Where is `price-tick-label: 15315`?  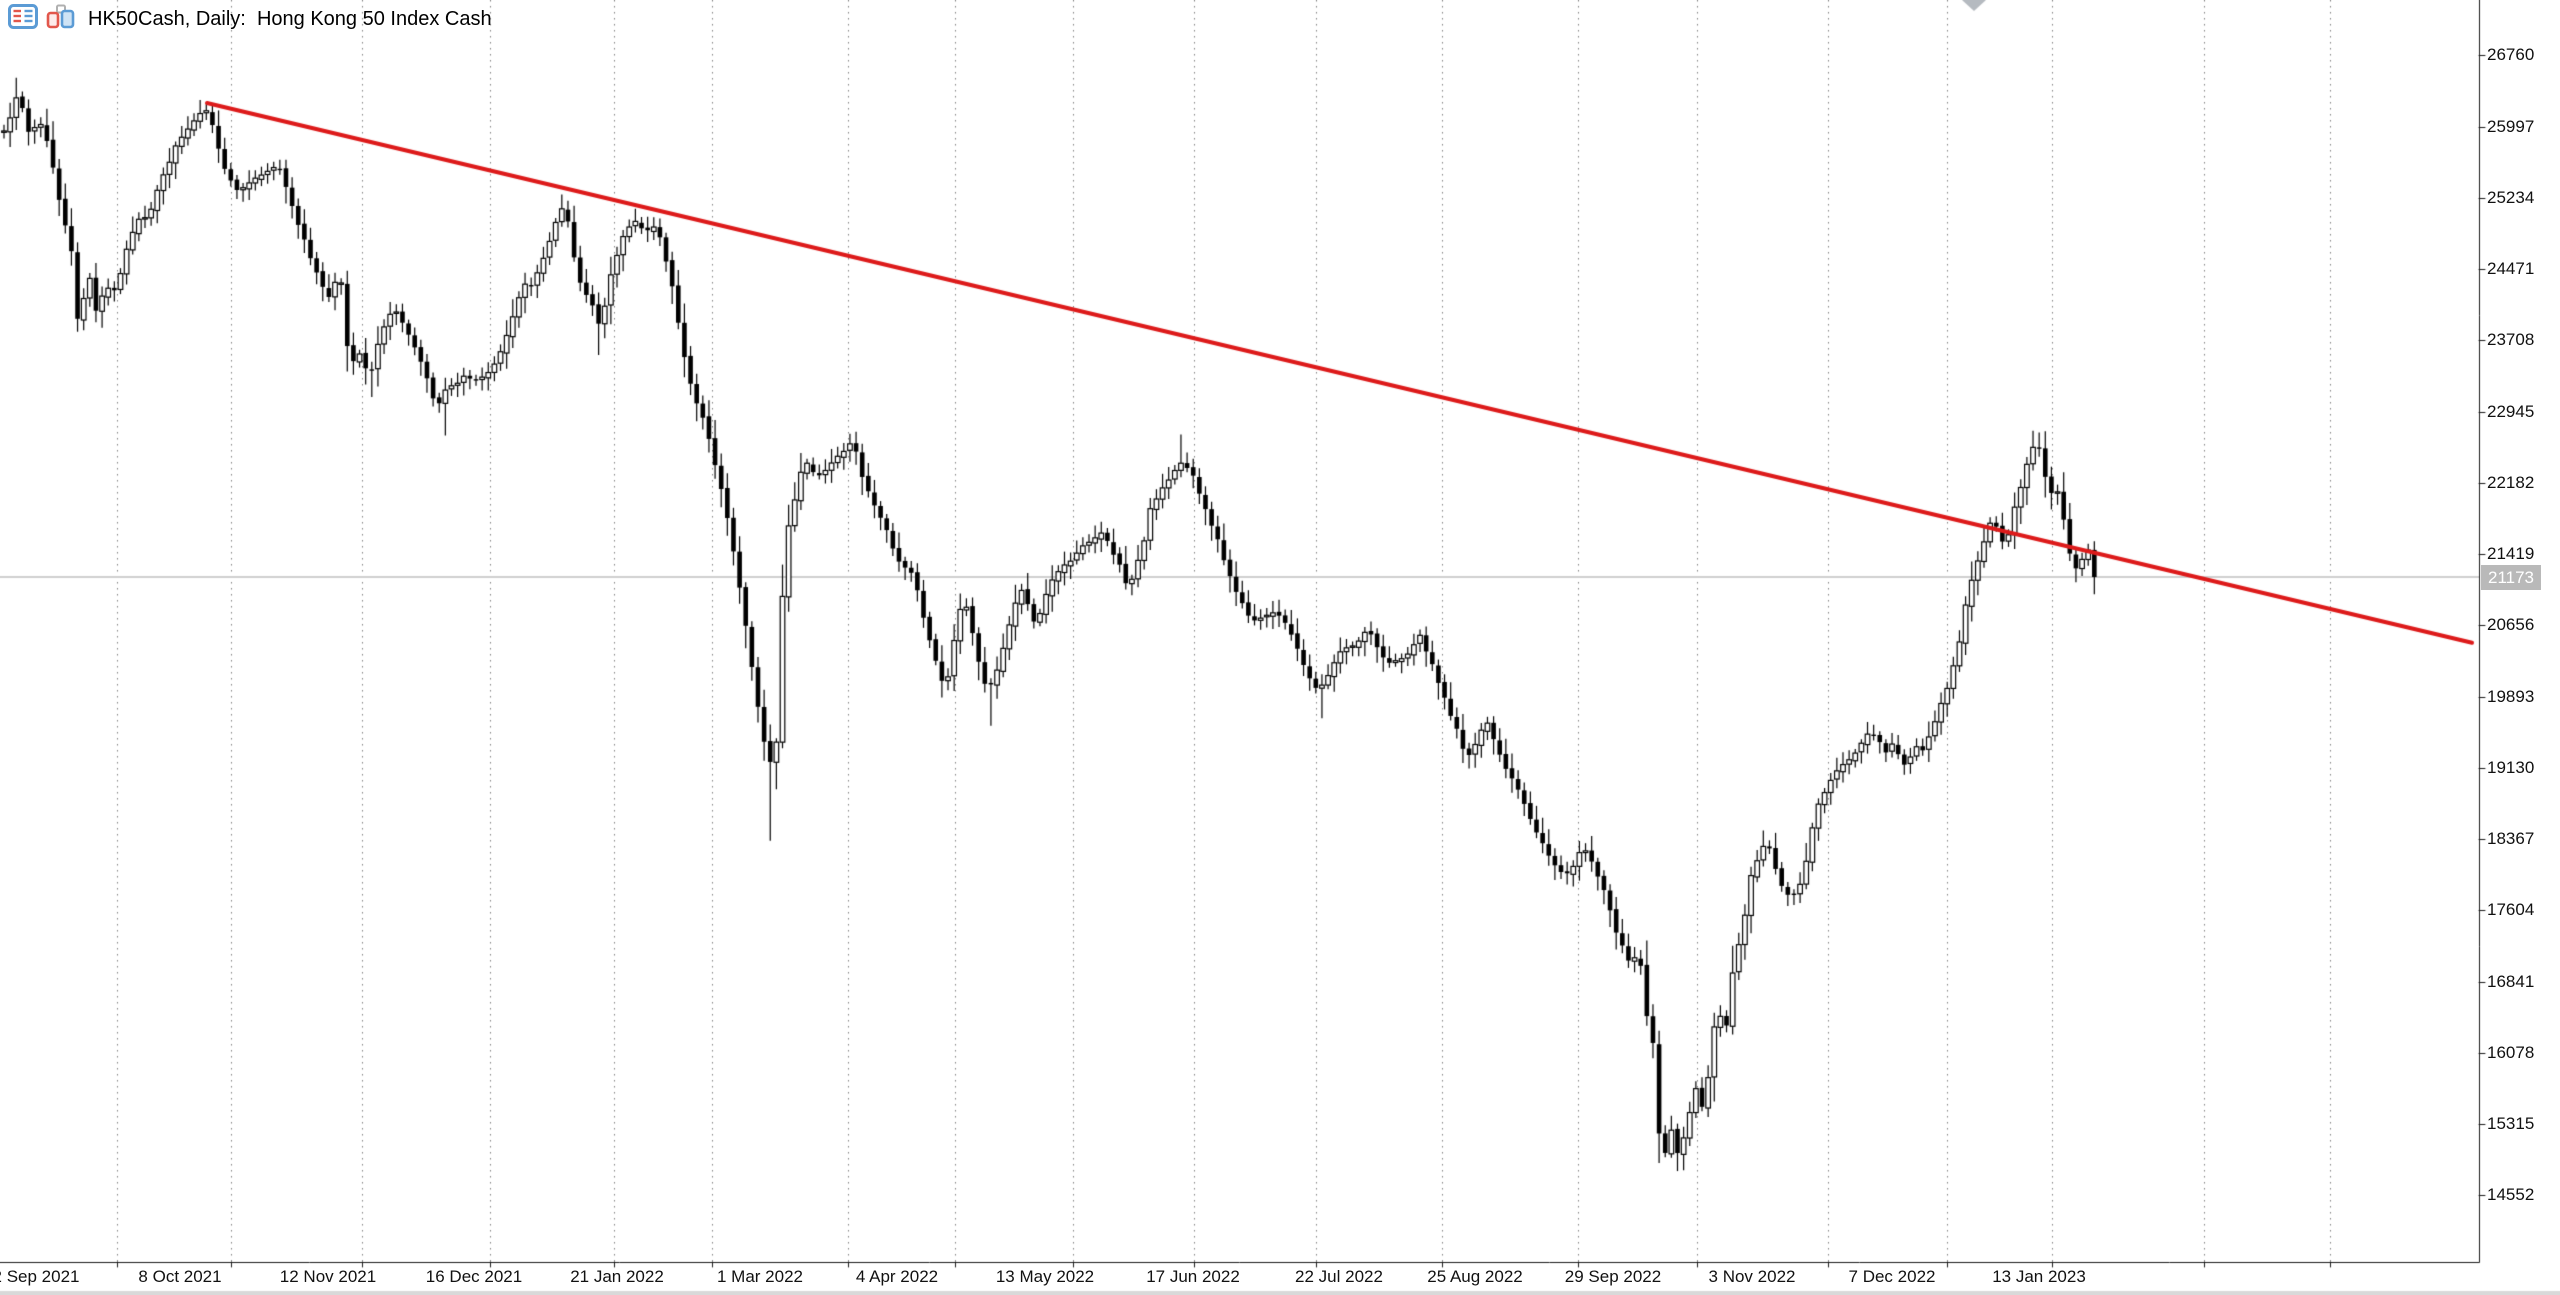 price-tick-label: 15315 is located at coordinates (2511, 1124).